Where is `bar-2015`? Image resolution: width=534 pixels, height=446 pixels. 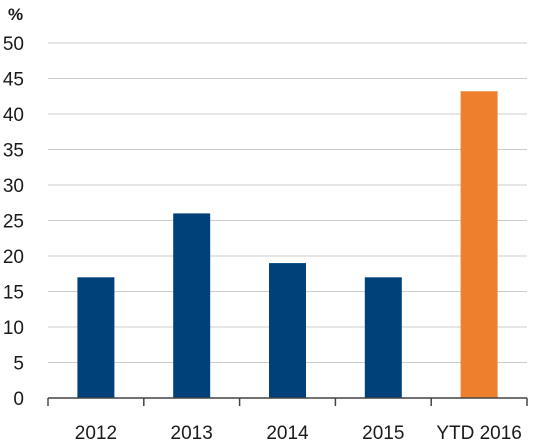 bar-2015 is located at coordinates (383, 337).